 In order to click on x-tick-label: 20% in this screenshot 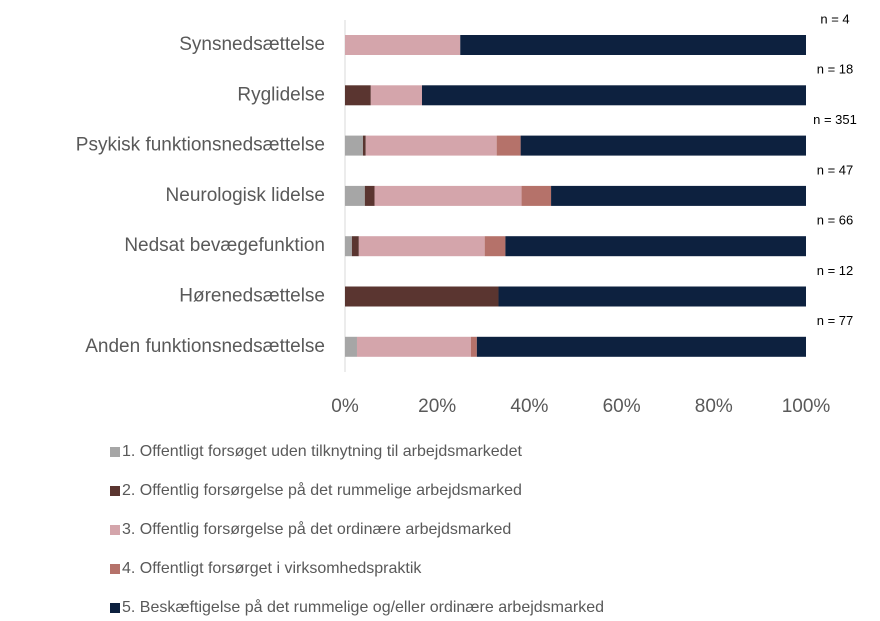, I will do `click(437, 406)`.